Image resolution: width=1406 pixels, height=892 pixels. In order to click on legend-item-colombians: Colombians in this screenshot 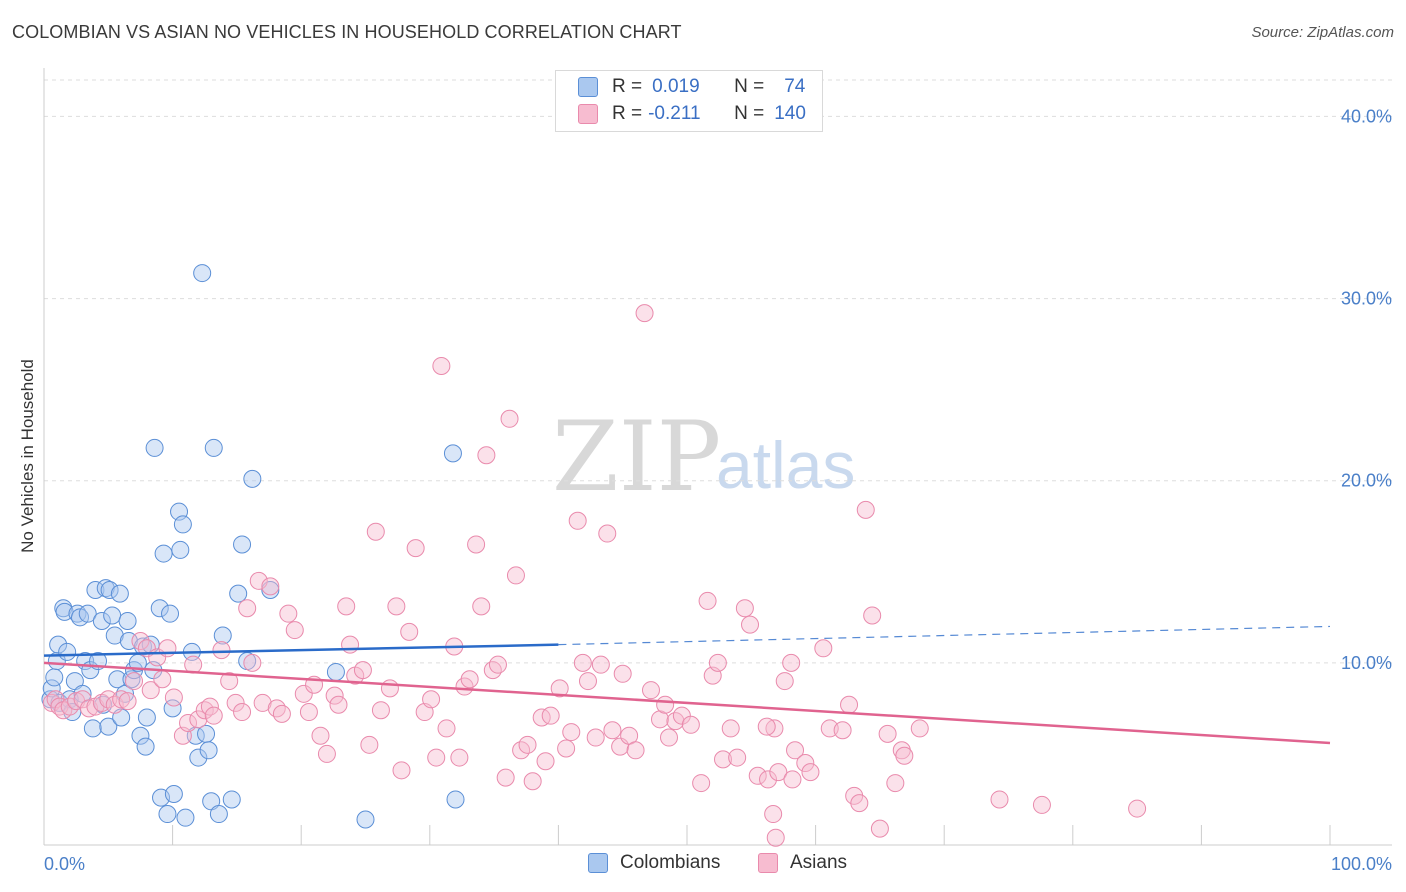, I will do `click(654, 863)`.